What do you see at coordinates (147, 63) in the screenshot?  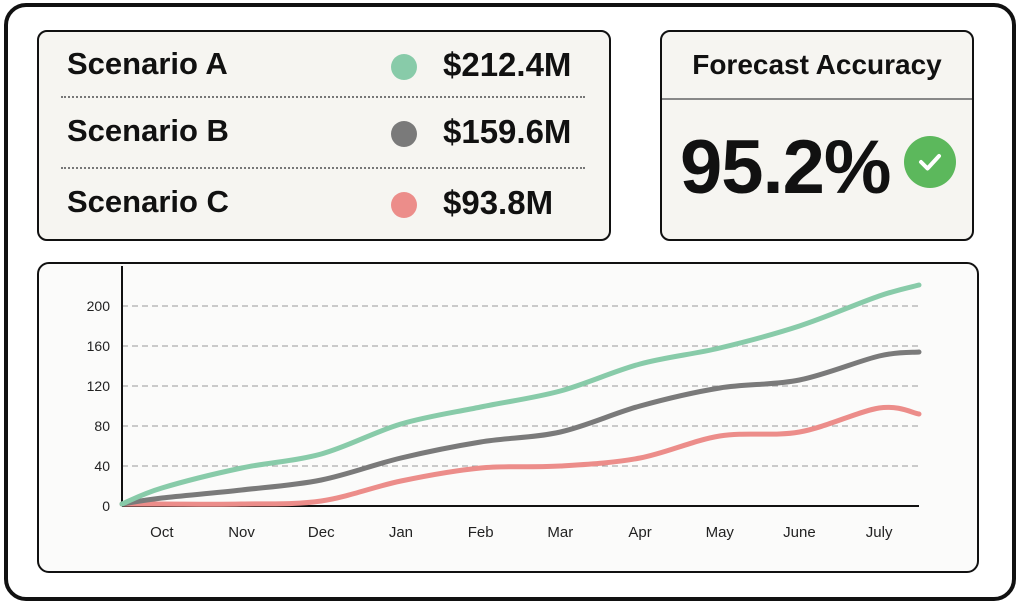 I see `scenario-name: Scenario A` at bounding box center [147, 63].